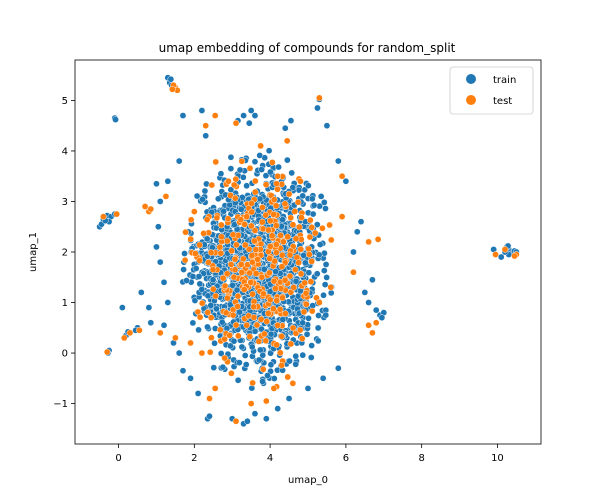 This screenshot has height=500, width=600. What do you see at coordinates (65, 253) in the screenshot?
I see `y-tick-label: 2` at bounding box center [65, 253].